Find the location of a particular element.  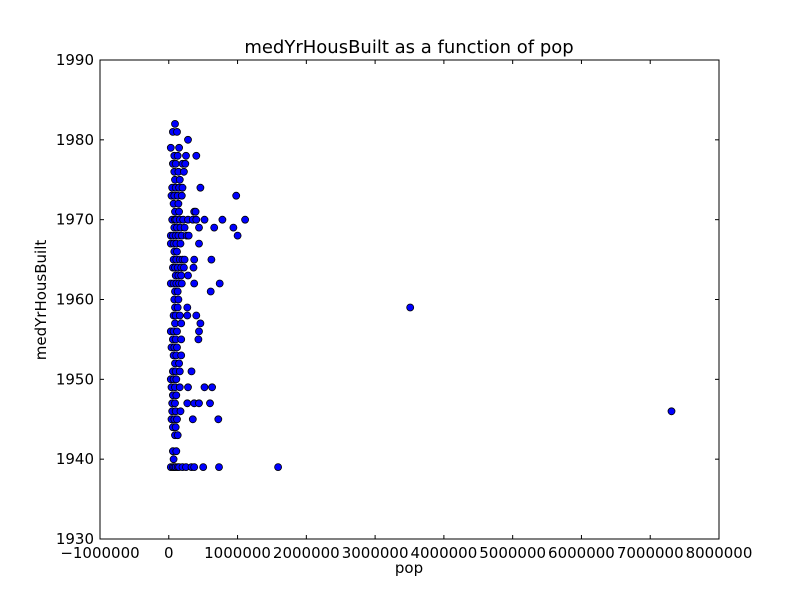

x-tick-label: −1000000 is located at coordinates (99, 553).